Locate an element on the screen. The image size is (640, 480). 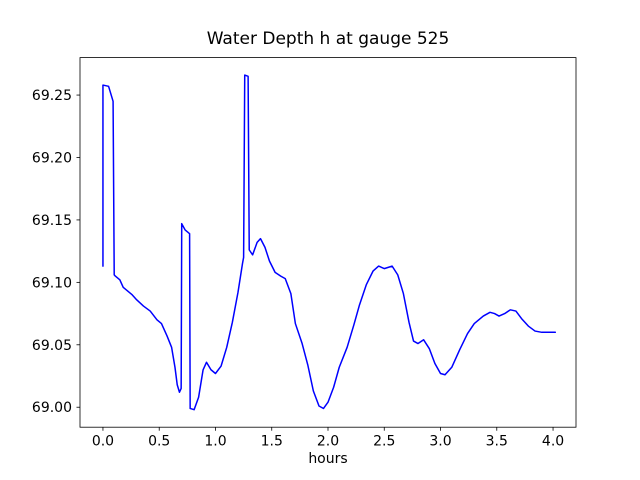
y-tick-label: 69.10 is located at coordinates (52, 283).